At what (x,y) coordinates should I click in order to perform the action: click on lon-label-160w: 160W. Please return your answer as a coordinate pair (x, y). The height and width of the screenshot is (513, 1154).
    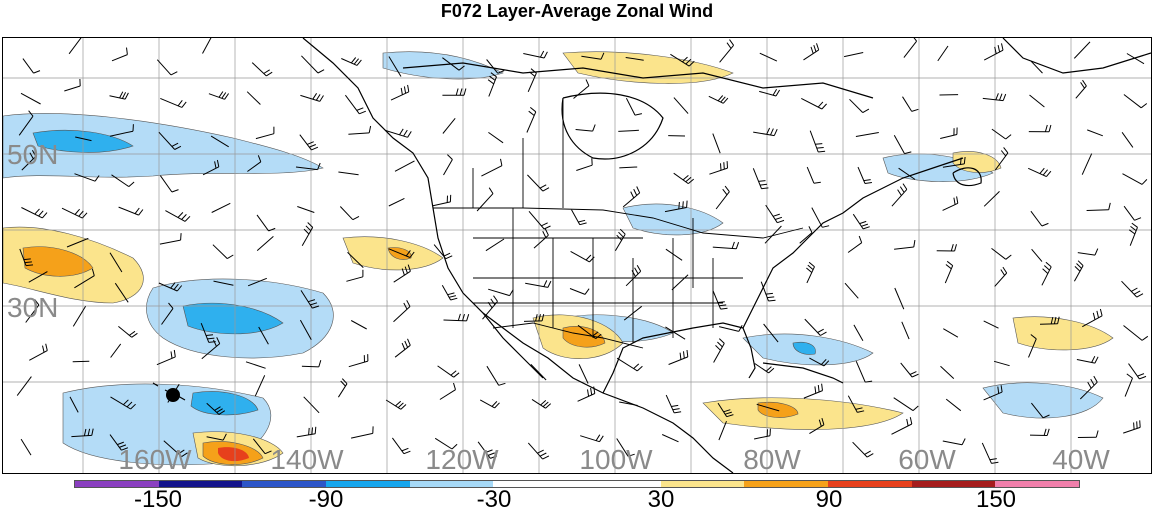
    Looking at the image, I should click on (154, 460).